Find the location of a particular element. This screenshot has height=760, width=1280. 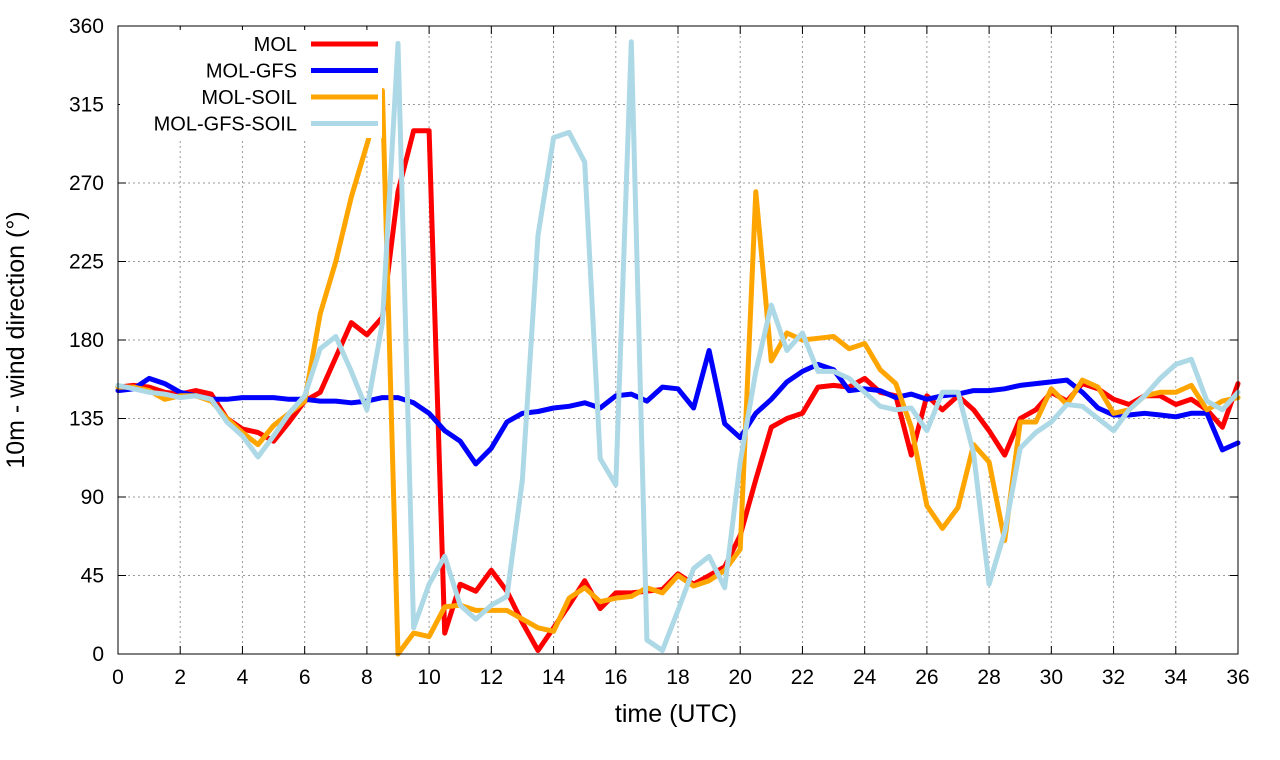

y-tick-label: 90 is located at coordinates (92, 497).